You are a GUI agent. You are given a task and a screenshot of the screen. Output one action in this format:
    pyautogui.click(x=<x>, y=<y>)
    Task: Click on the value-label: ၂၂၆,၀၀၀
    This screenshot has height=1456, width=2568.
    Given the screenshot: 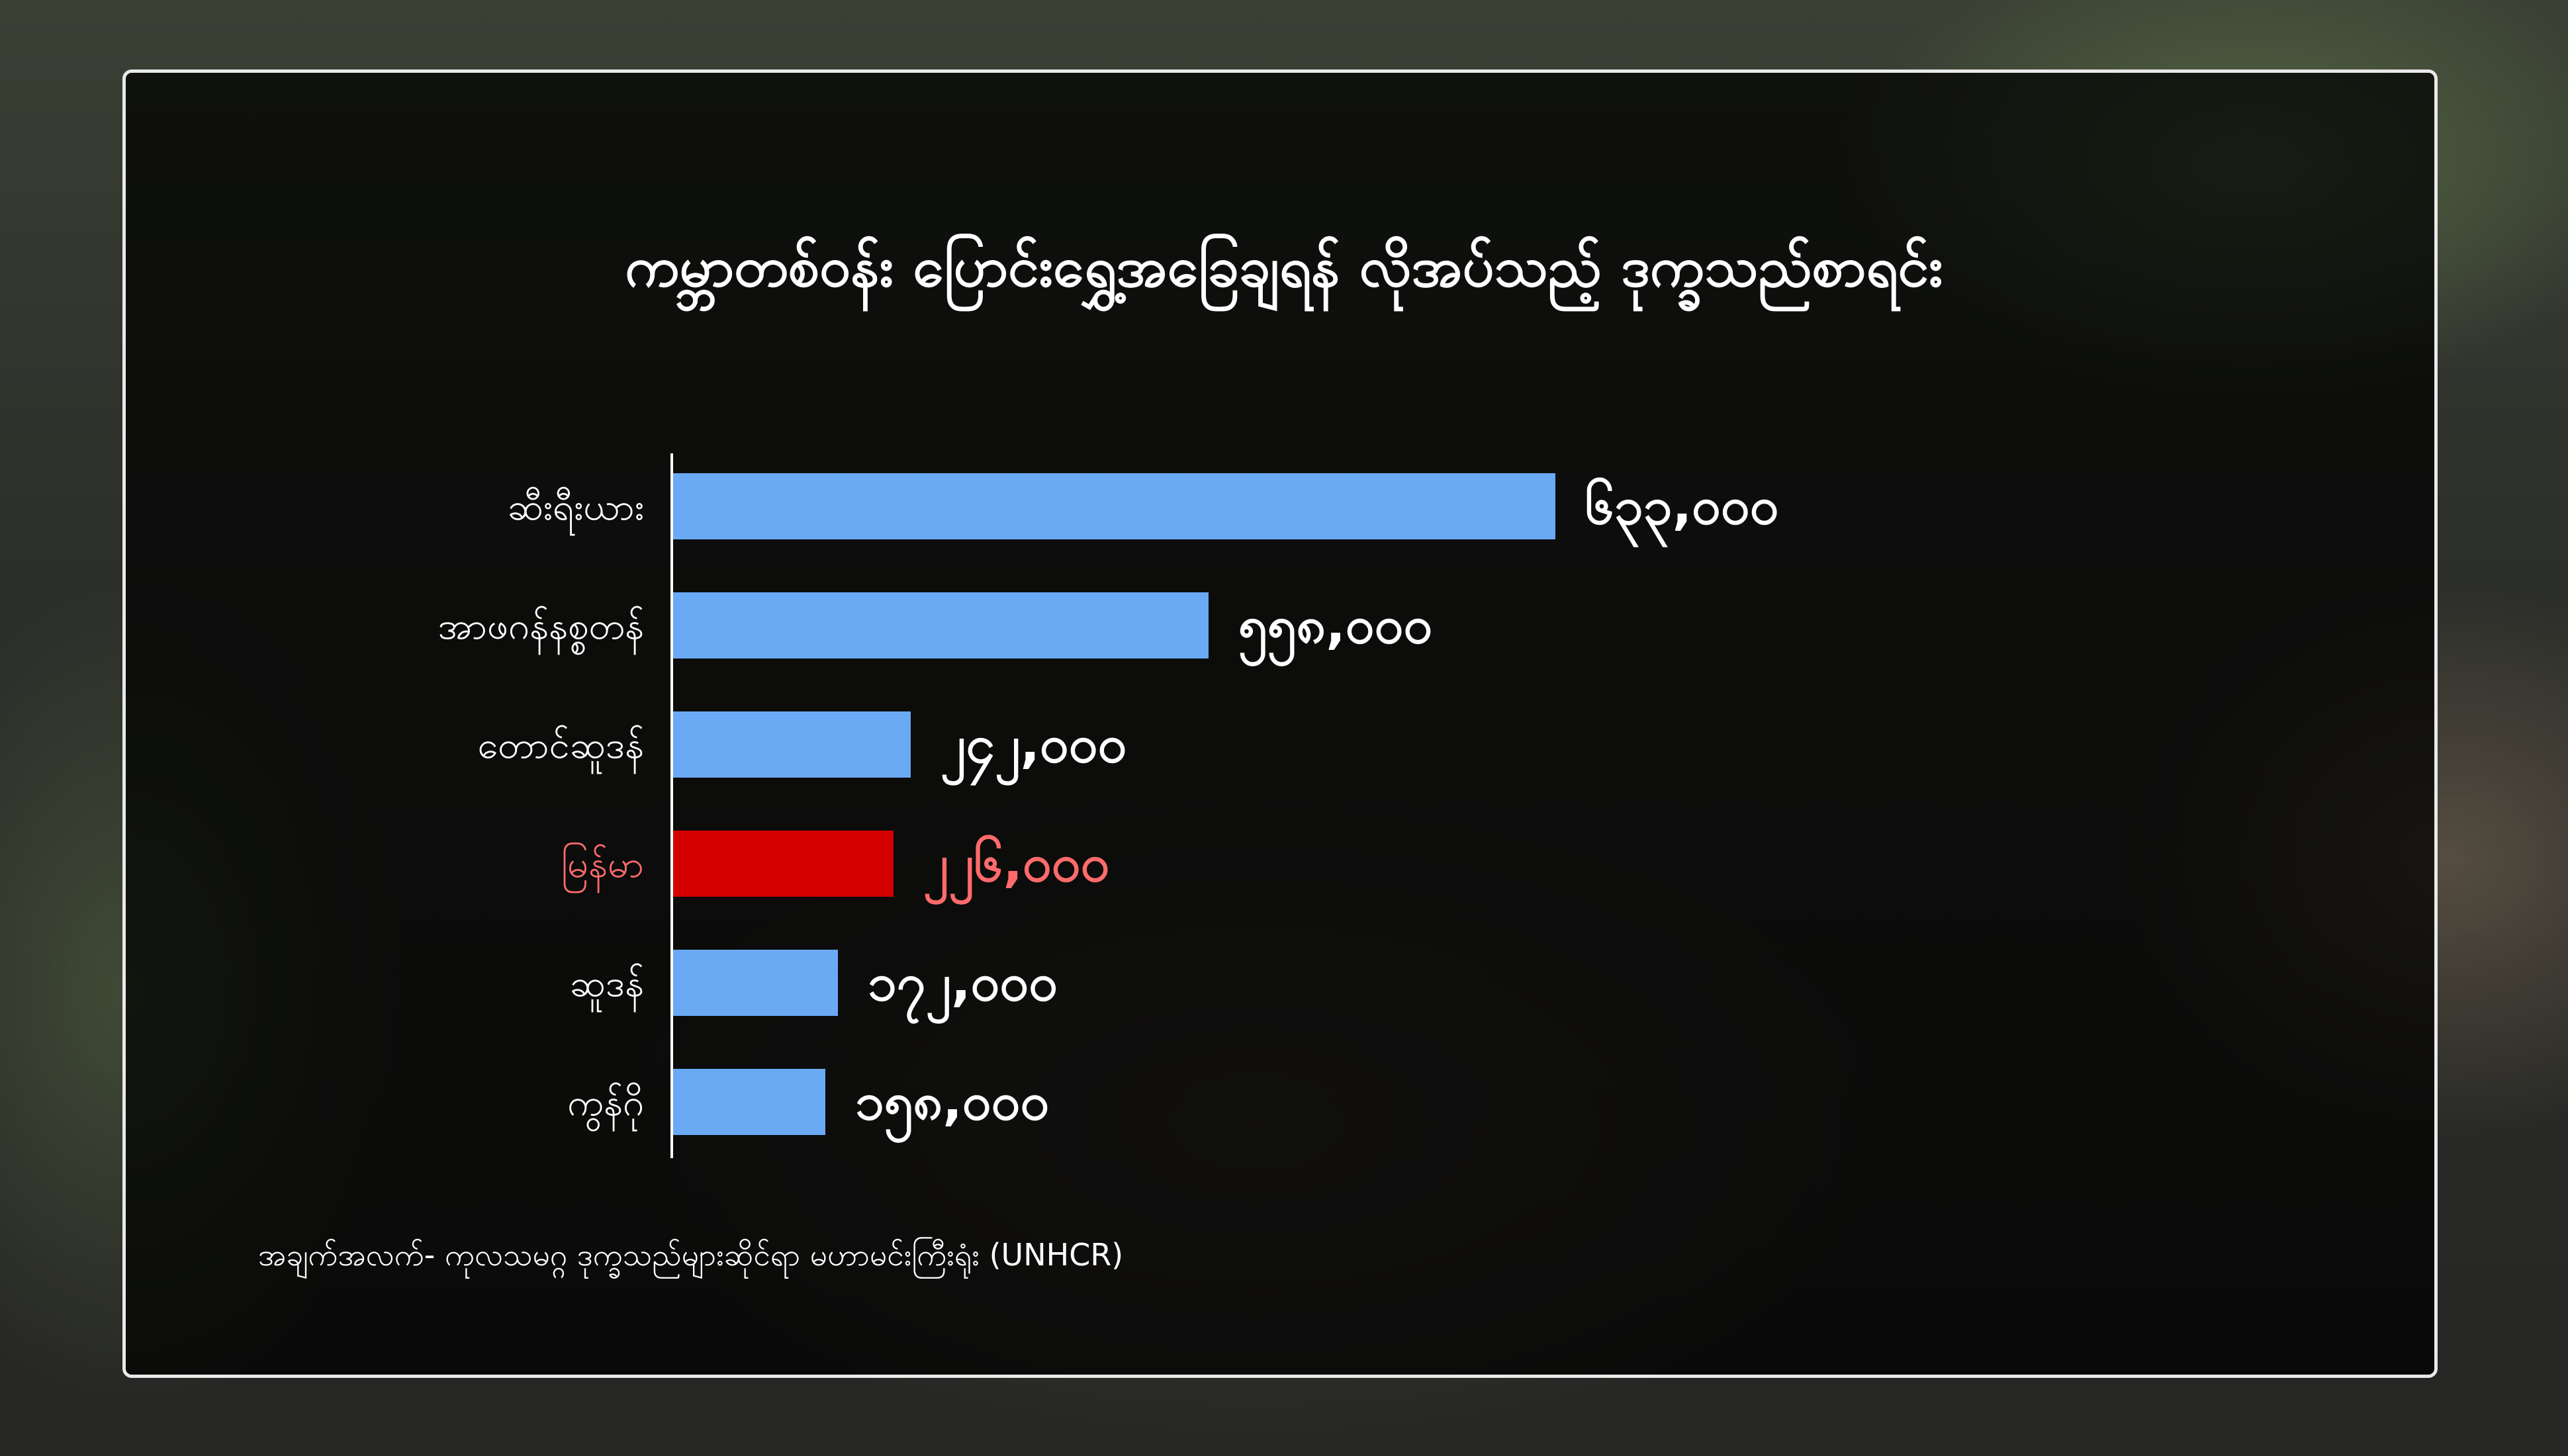 What is the action you would take?
    pyautogui.click(x=1017, y=869)
    